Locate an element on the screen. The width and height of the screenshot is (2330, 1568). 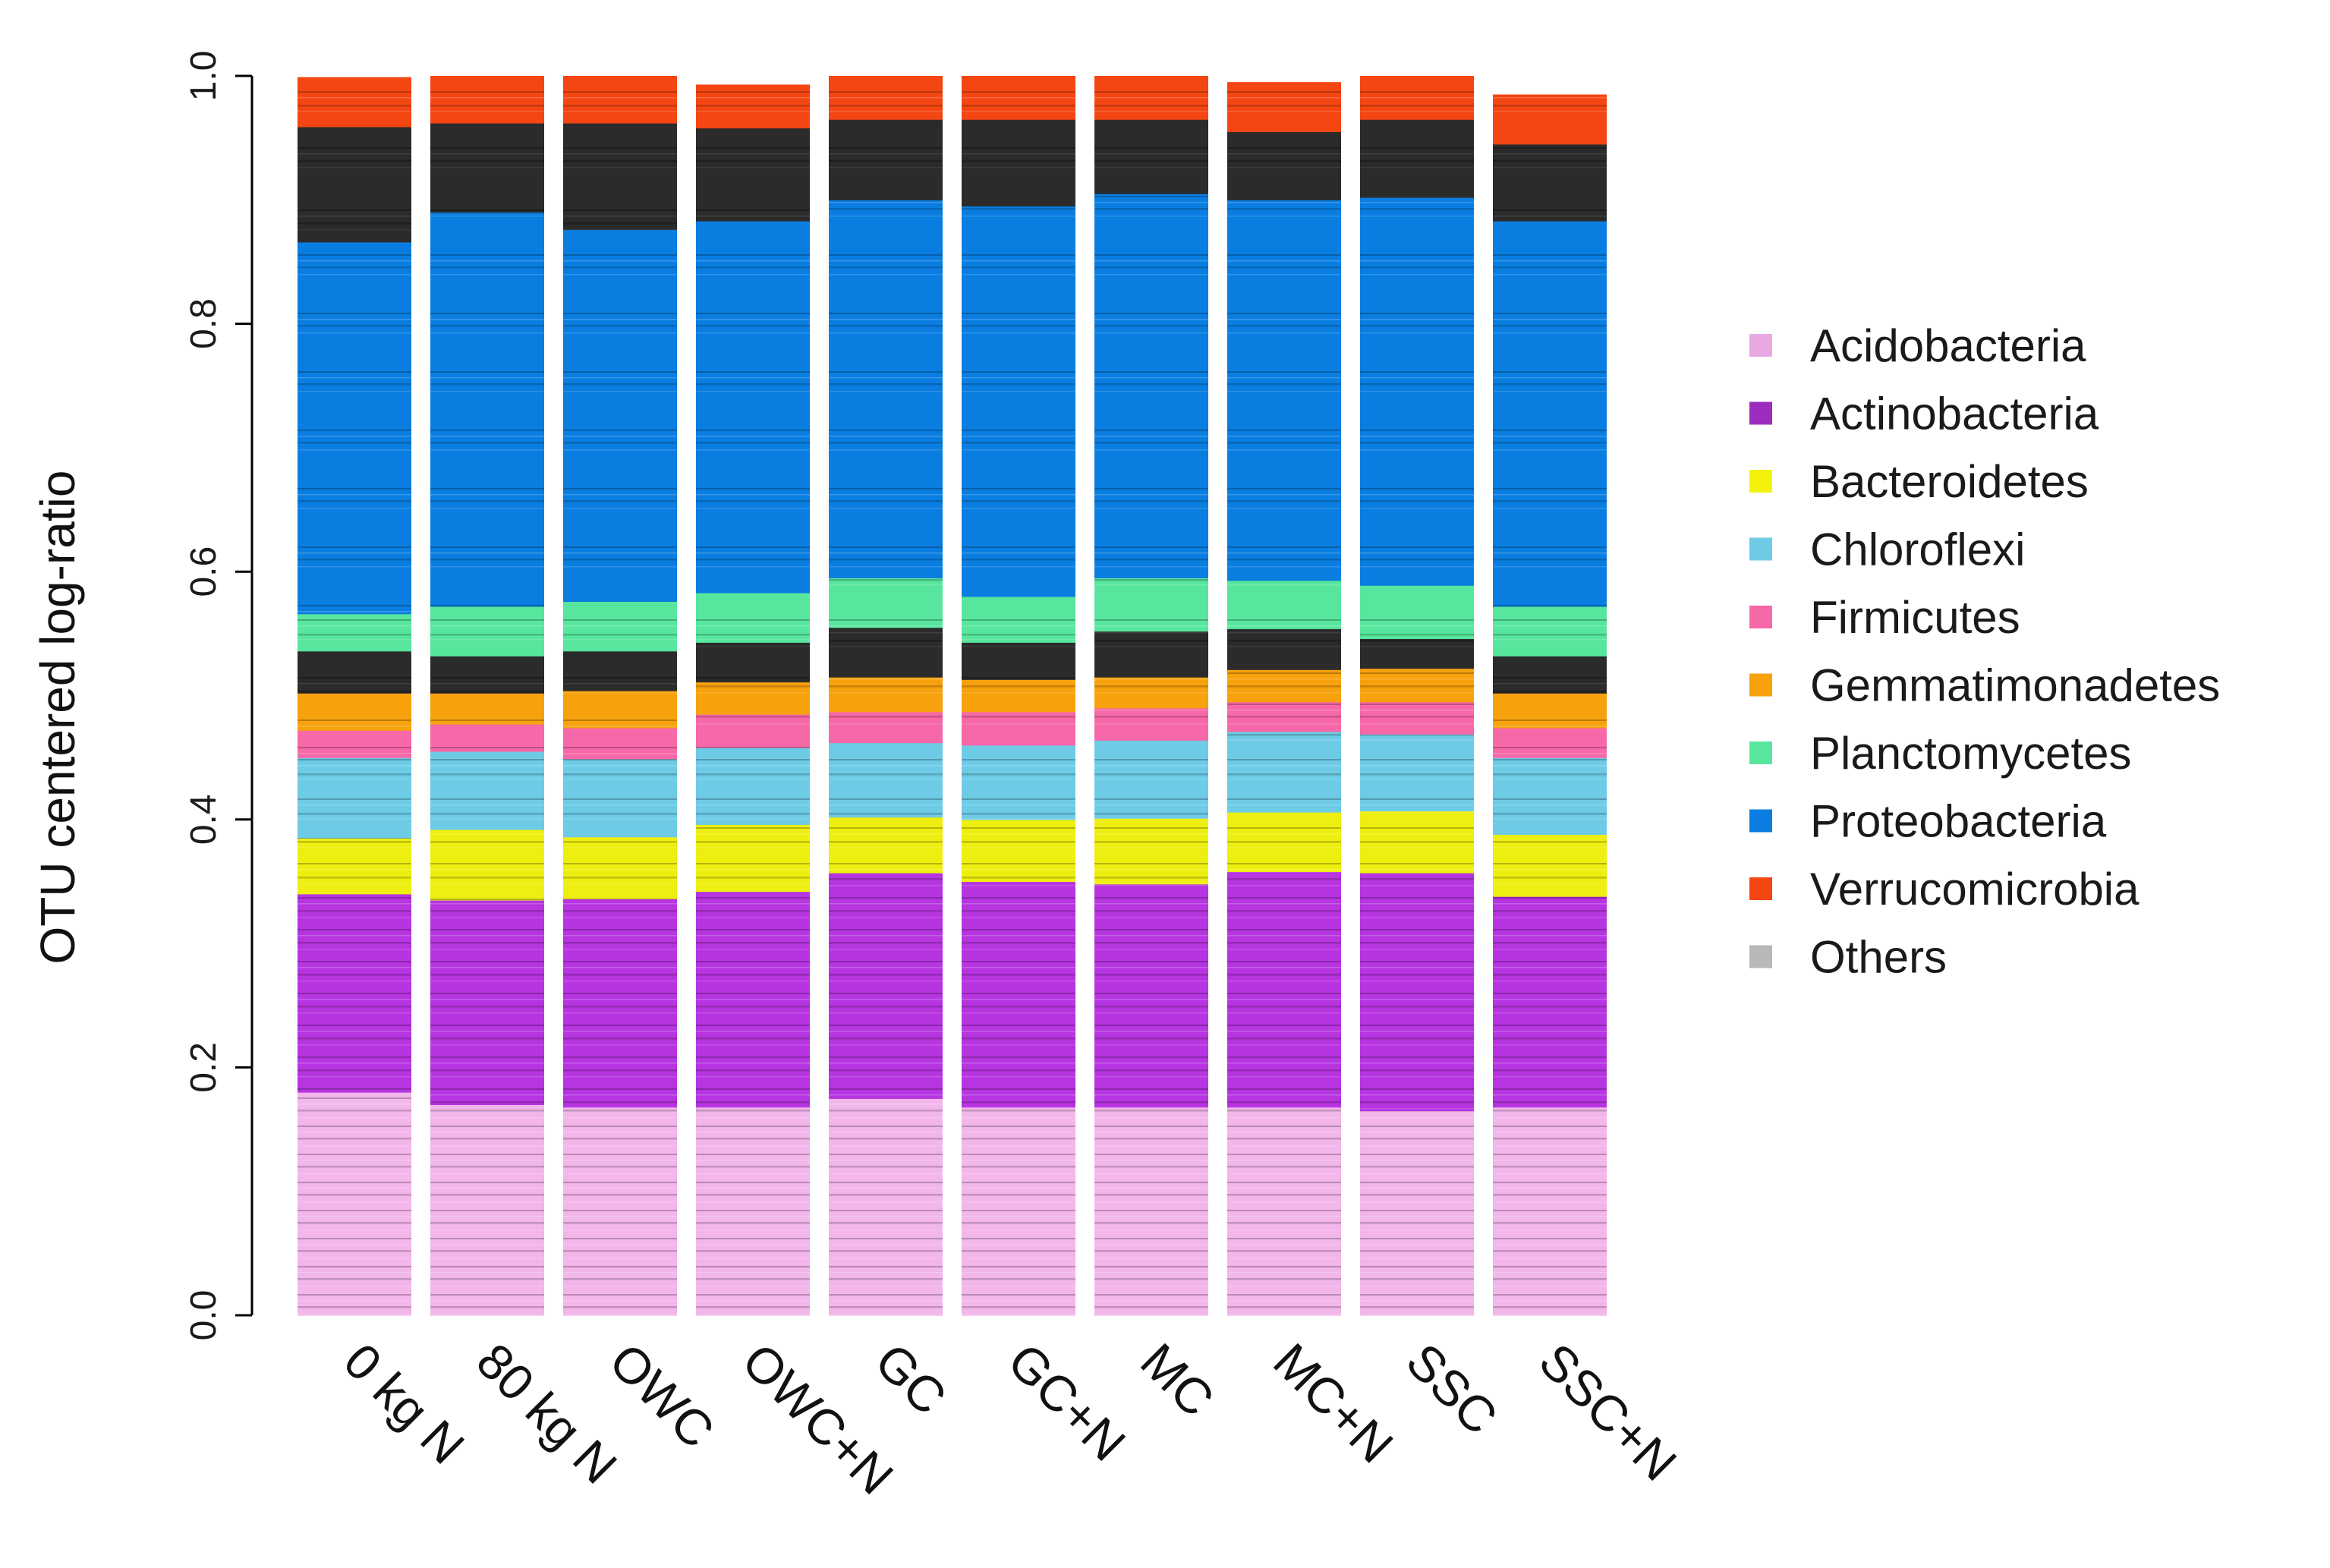
legend-label: Actinobacteria is located at coordinates (1954, 414).